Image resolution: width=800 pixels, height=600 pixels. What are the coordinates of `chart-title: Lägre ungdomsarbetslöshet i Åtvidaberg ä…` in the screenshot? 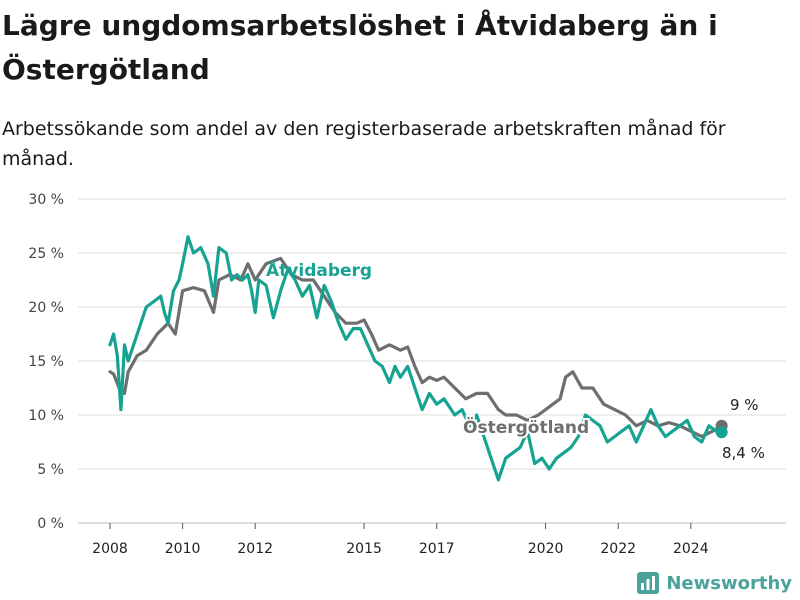 It's located at (360, 47).